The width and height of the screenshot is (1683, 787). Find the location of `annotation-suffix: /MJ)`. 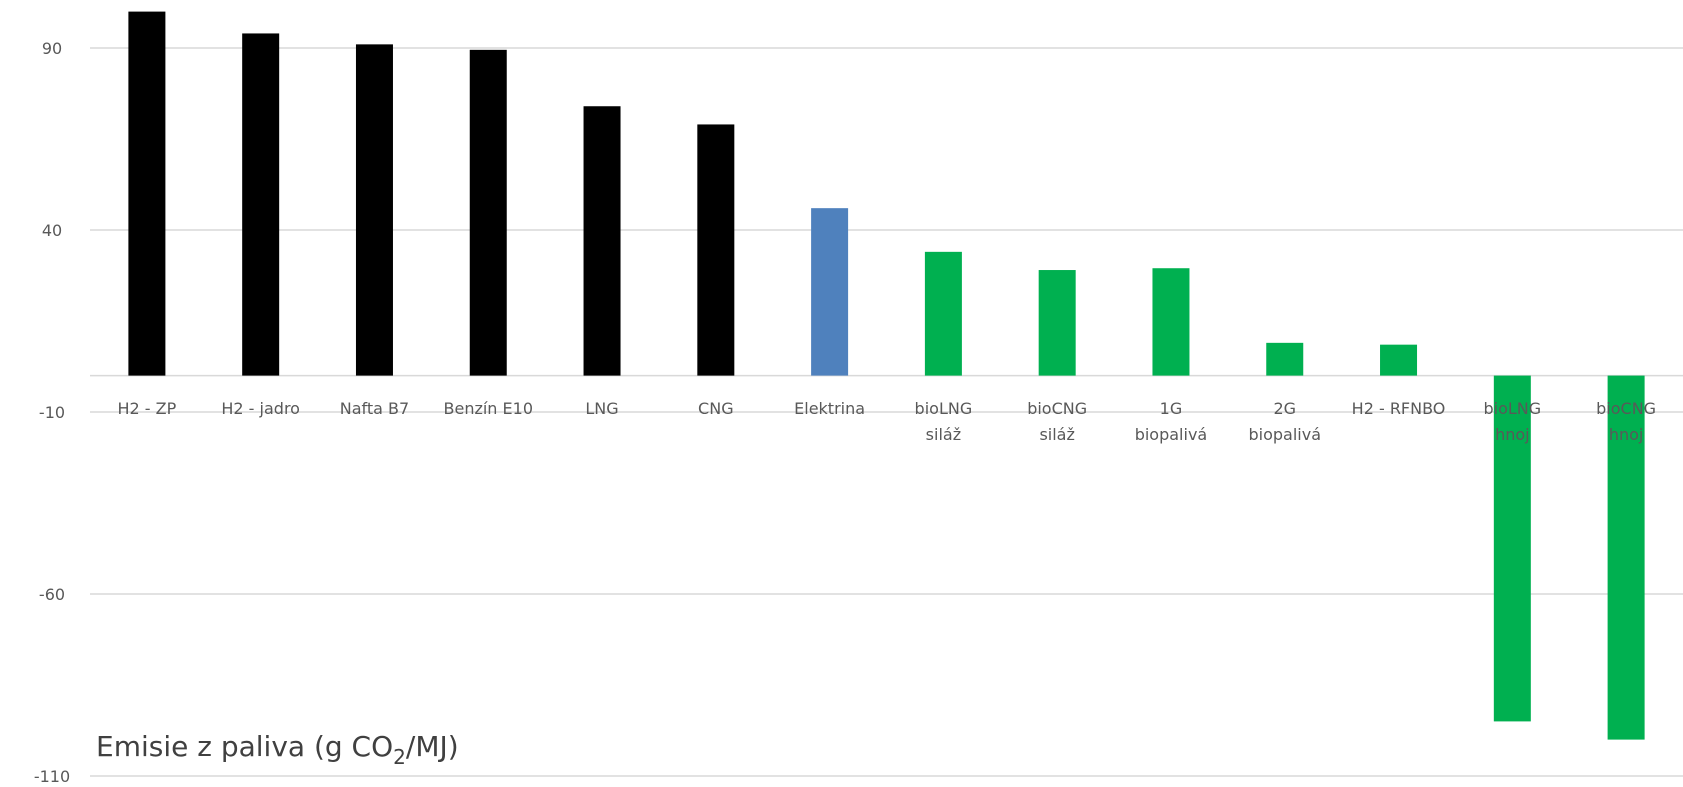

annotation-suffix: /MJ) is located at coordinates (432, 746).